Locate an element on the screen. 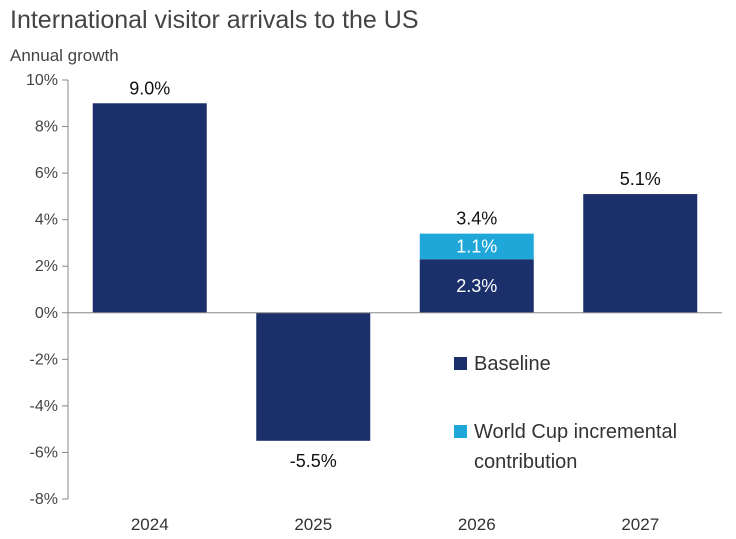 Image resolution: width=736 pixels, height=539 pixels. data-label-baseline-2026: 2.3% is located at coordinates (476, 286).